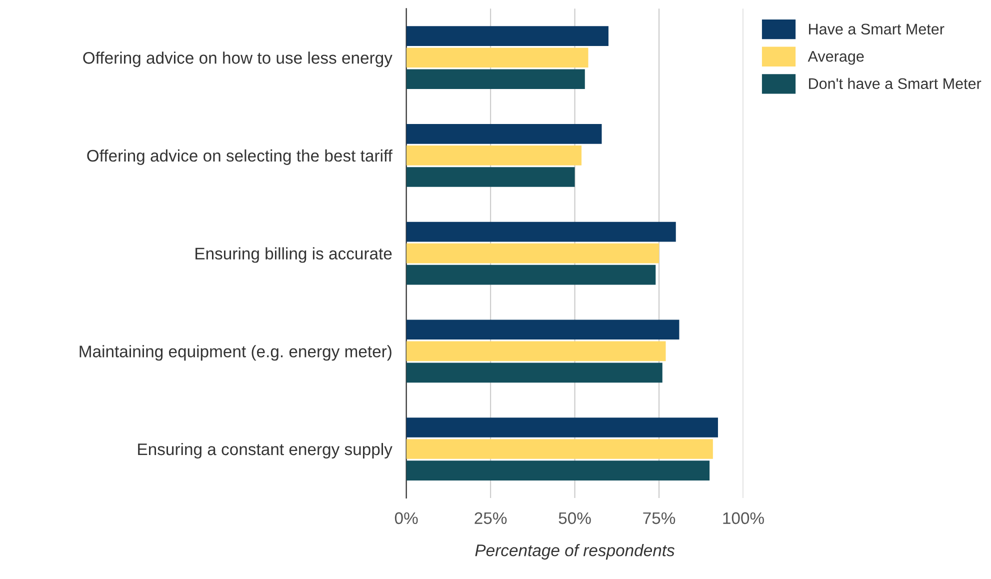 The width and height of the screenshot is (991, 579). I want to click on legend-label: Average, so click(836, 58).